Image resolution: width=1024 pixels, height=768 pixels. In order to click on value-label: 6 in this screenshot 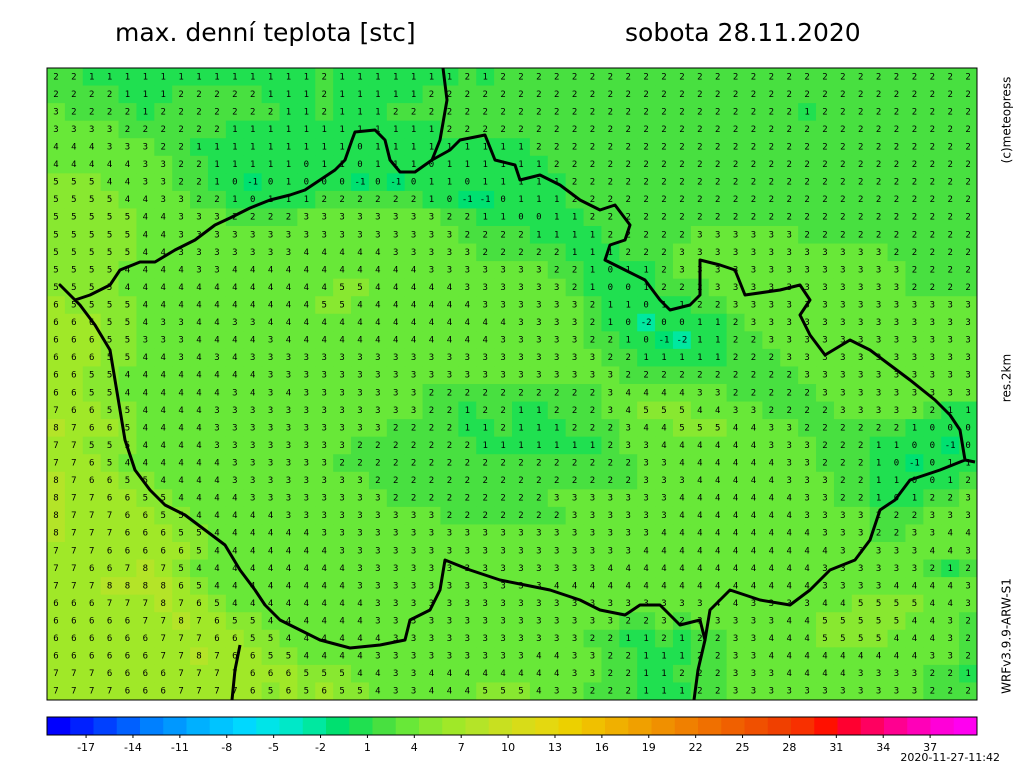, I will do `click(91, 657)`.